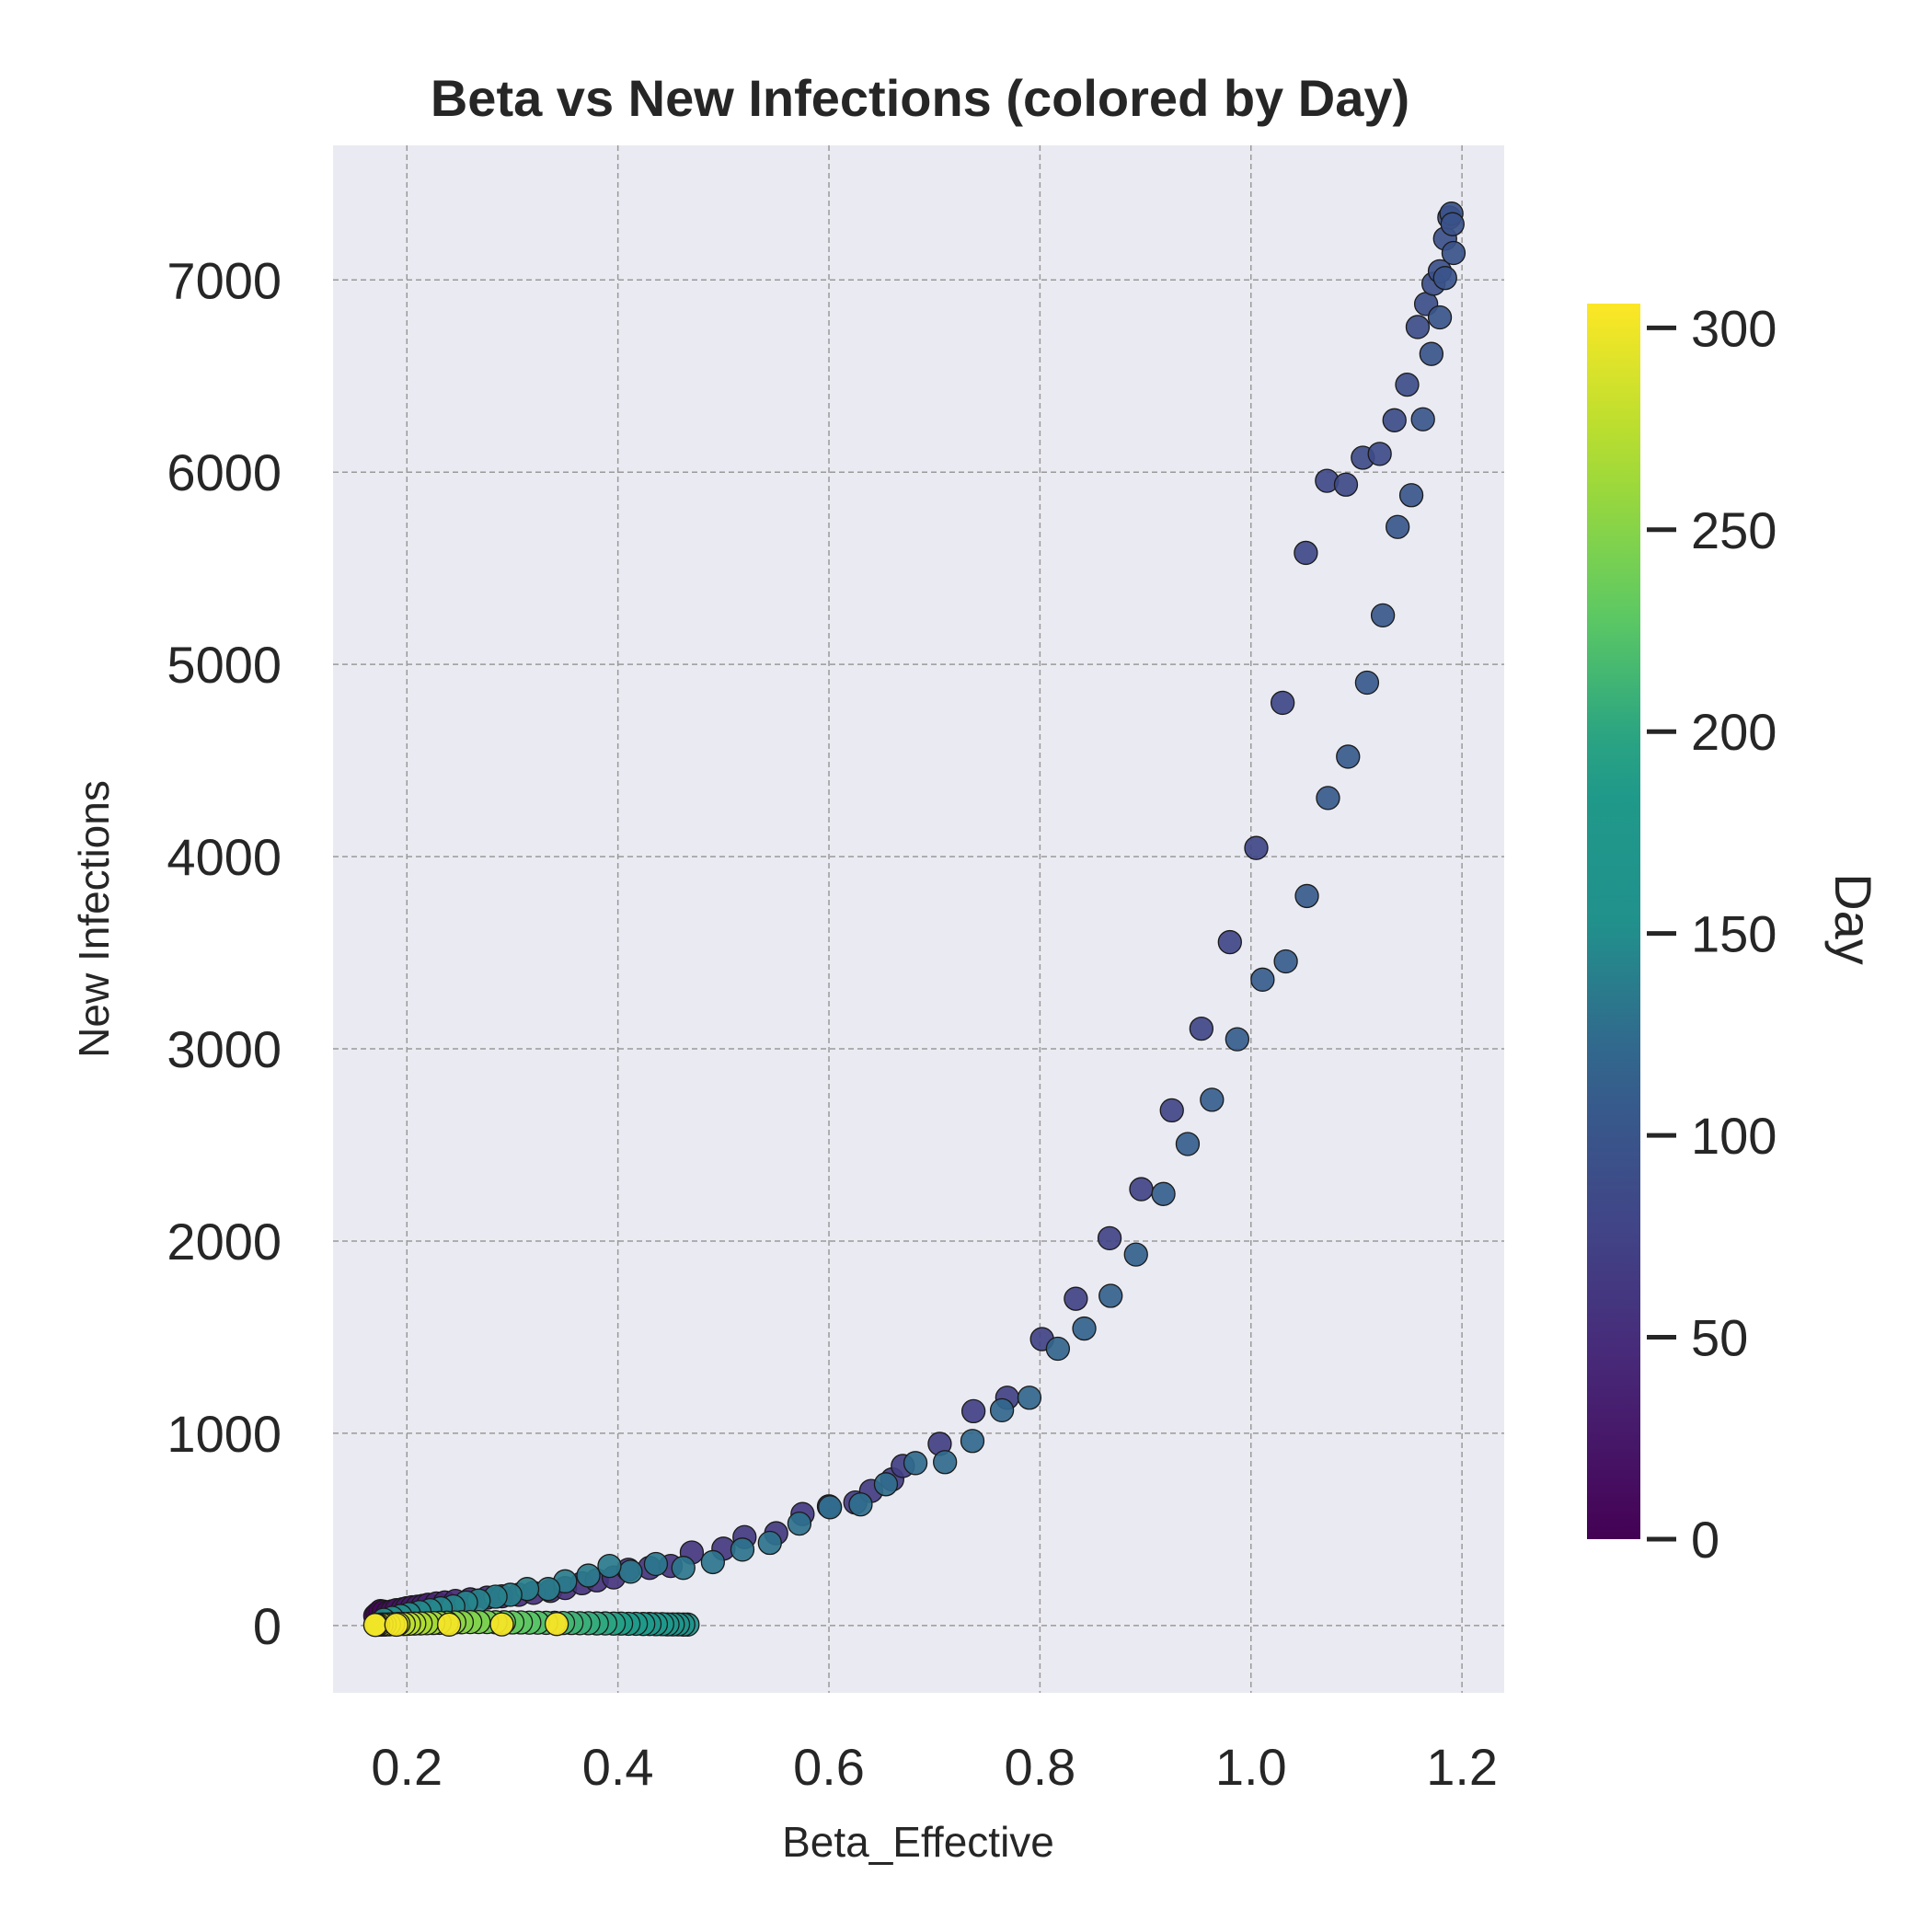 This screenshot has height=1932, width=1932. Describe the element at coordinates (1734, 732) in the screenshot. I see `colorbar-tick-label: 200` at that location.